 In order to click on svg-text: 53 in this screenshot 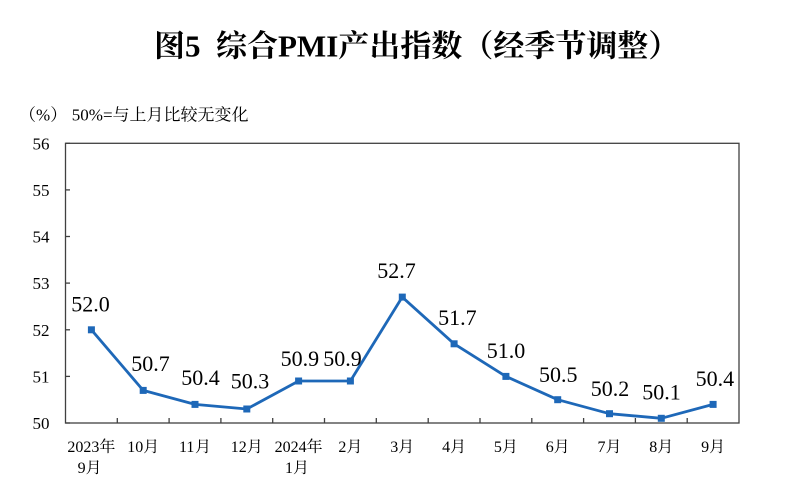, I will do `click(41, 283)`.